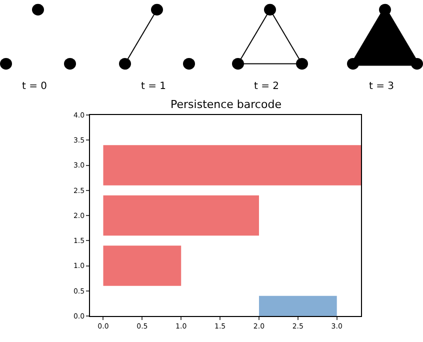  Describe the element at coordinates (381, 86) in the screenshot. I see `text: t = 3` at that location.